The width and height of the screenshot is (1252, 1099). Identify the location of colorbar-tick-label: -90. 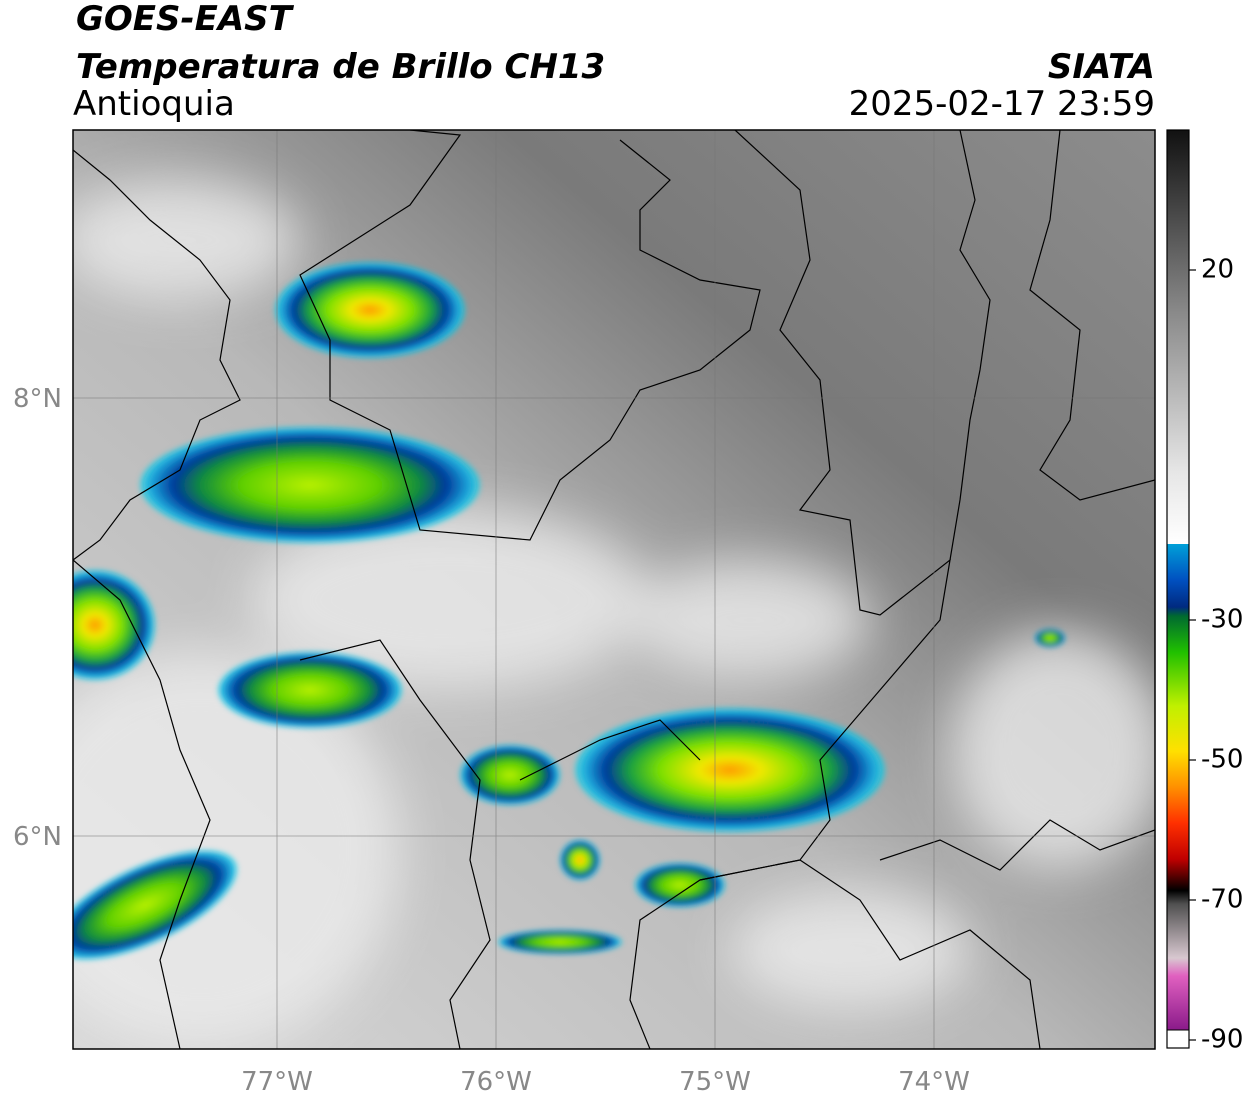
(1222, 1040).